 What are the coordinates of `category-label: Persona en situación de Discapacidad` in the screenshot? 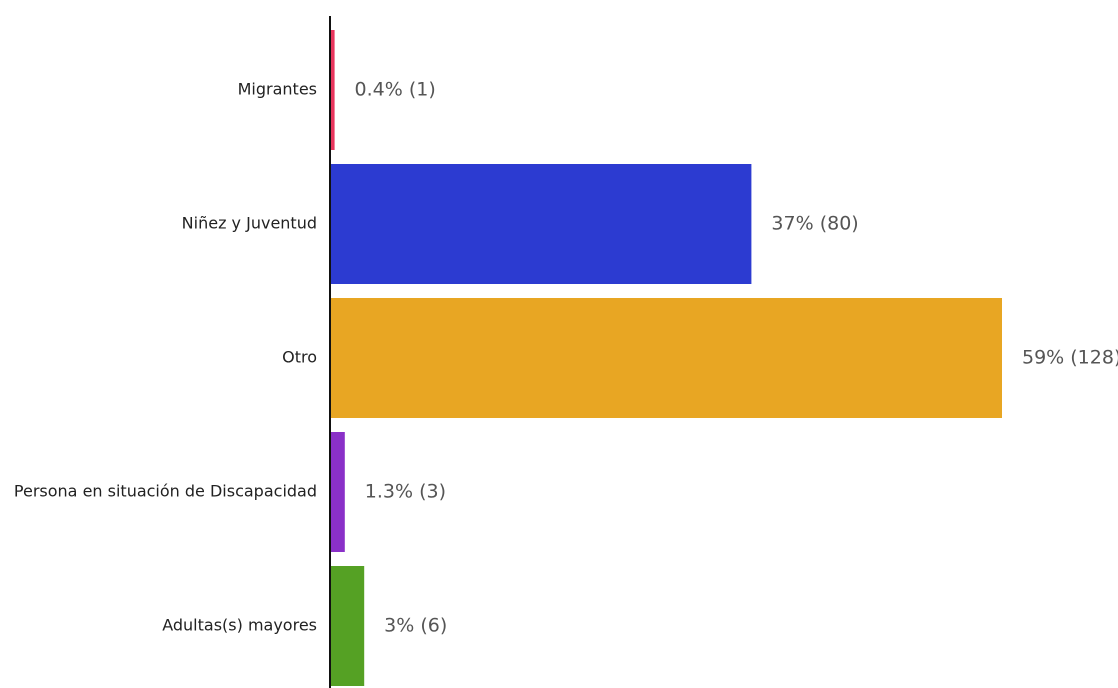 It's located at (165, 491).